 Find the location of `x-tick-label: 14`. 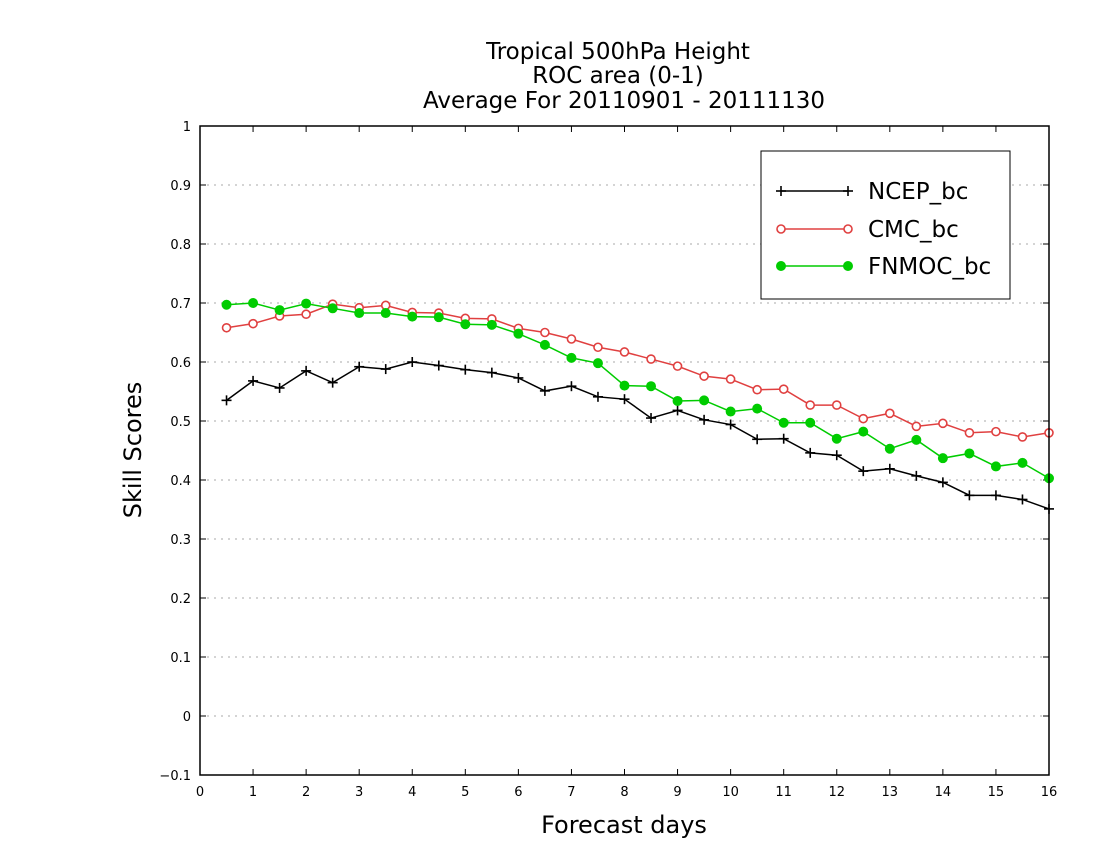

x-tick-label: 14 is located at coordinates (943, 792).